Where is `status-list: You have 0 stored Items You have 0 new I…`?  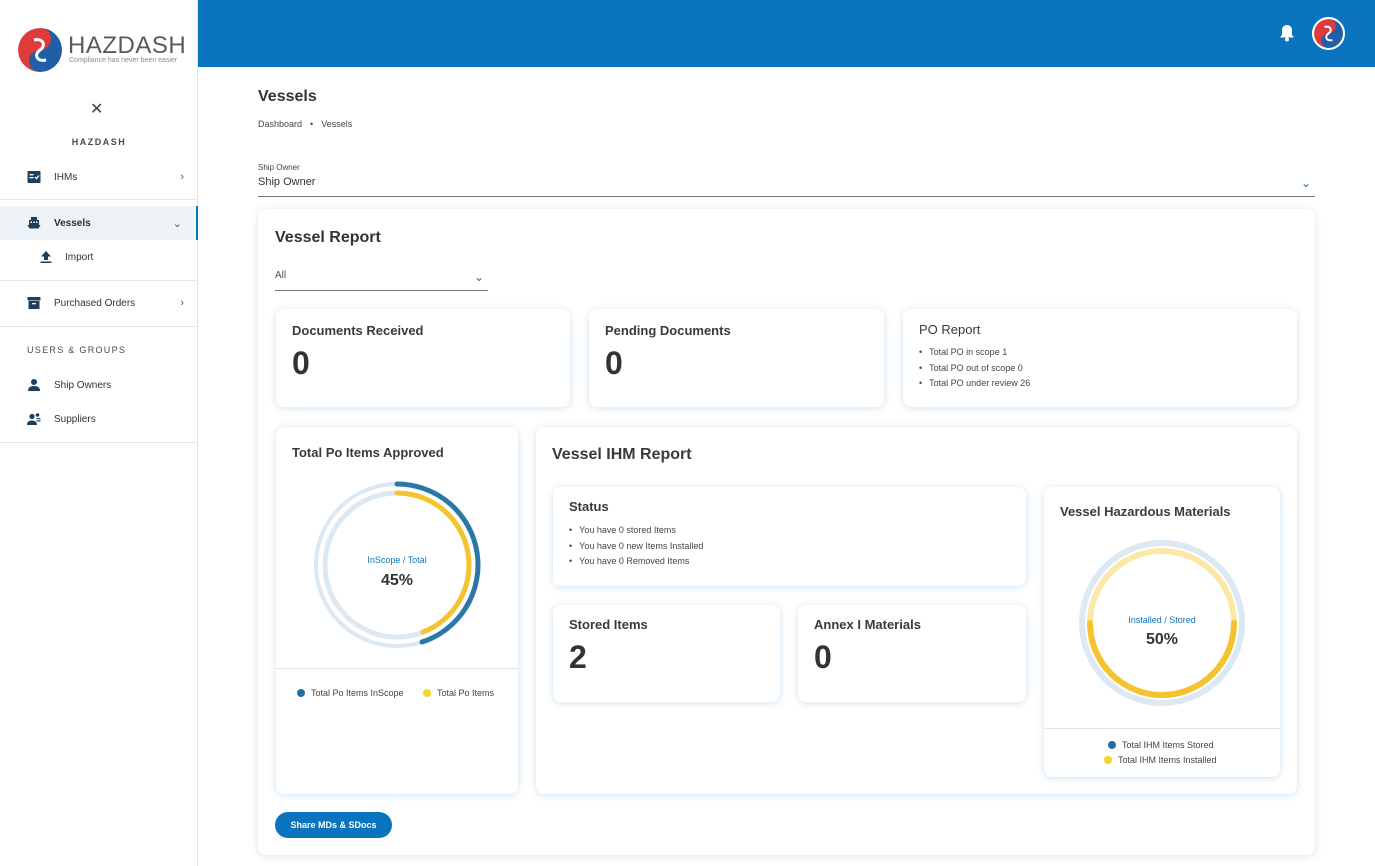
status-list: You have 0 stored Items You have 0 new I… is located at coordinates (636, 546).